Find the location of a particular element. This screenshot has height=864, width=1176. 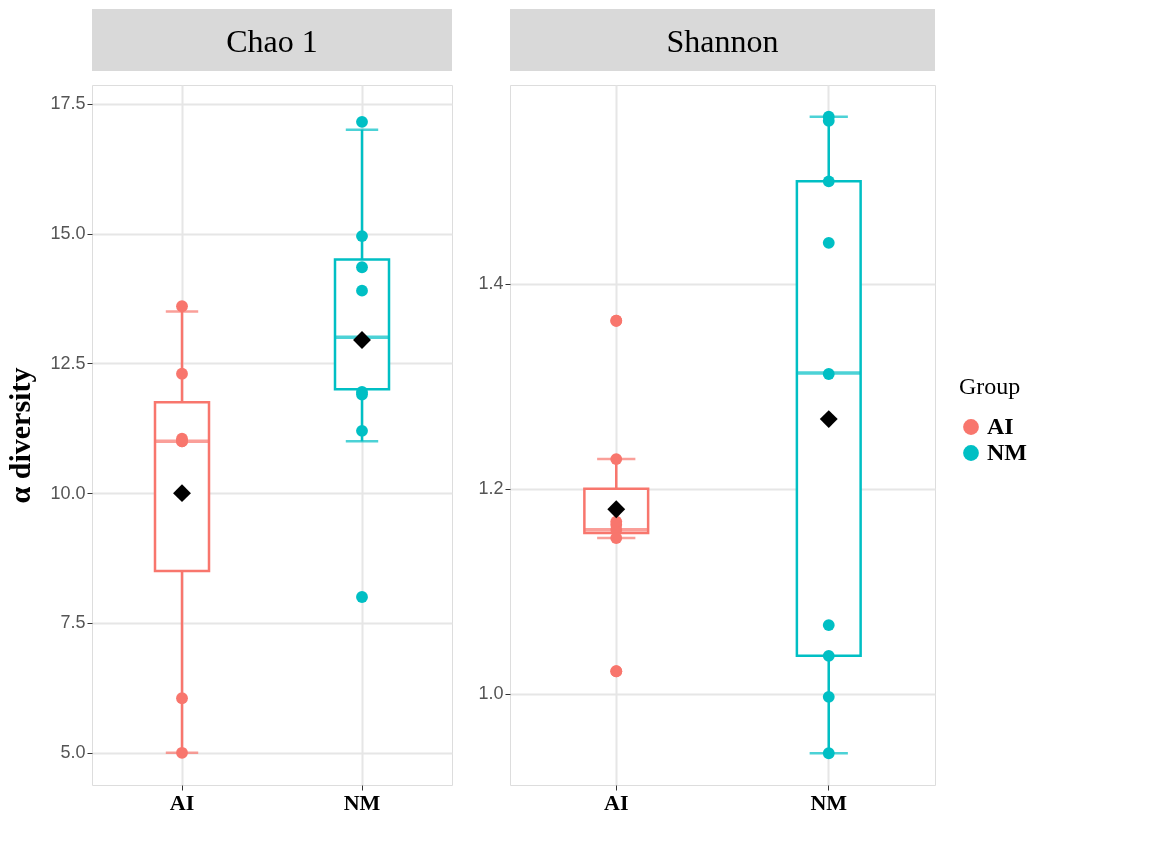

y-tick-label: 12.5 is located at coordinates (68, 362).